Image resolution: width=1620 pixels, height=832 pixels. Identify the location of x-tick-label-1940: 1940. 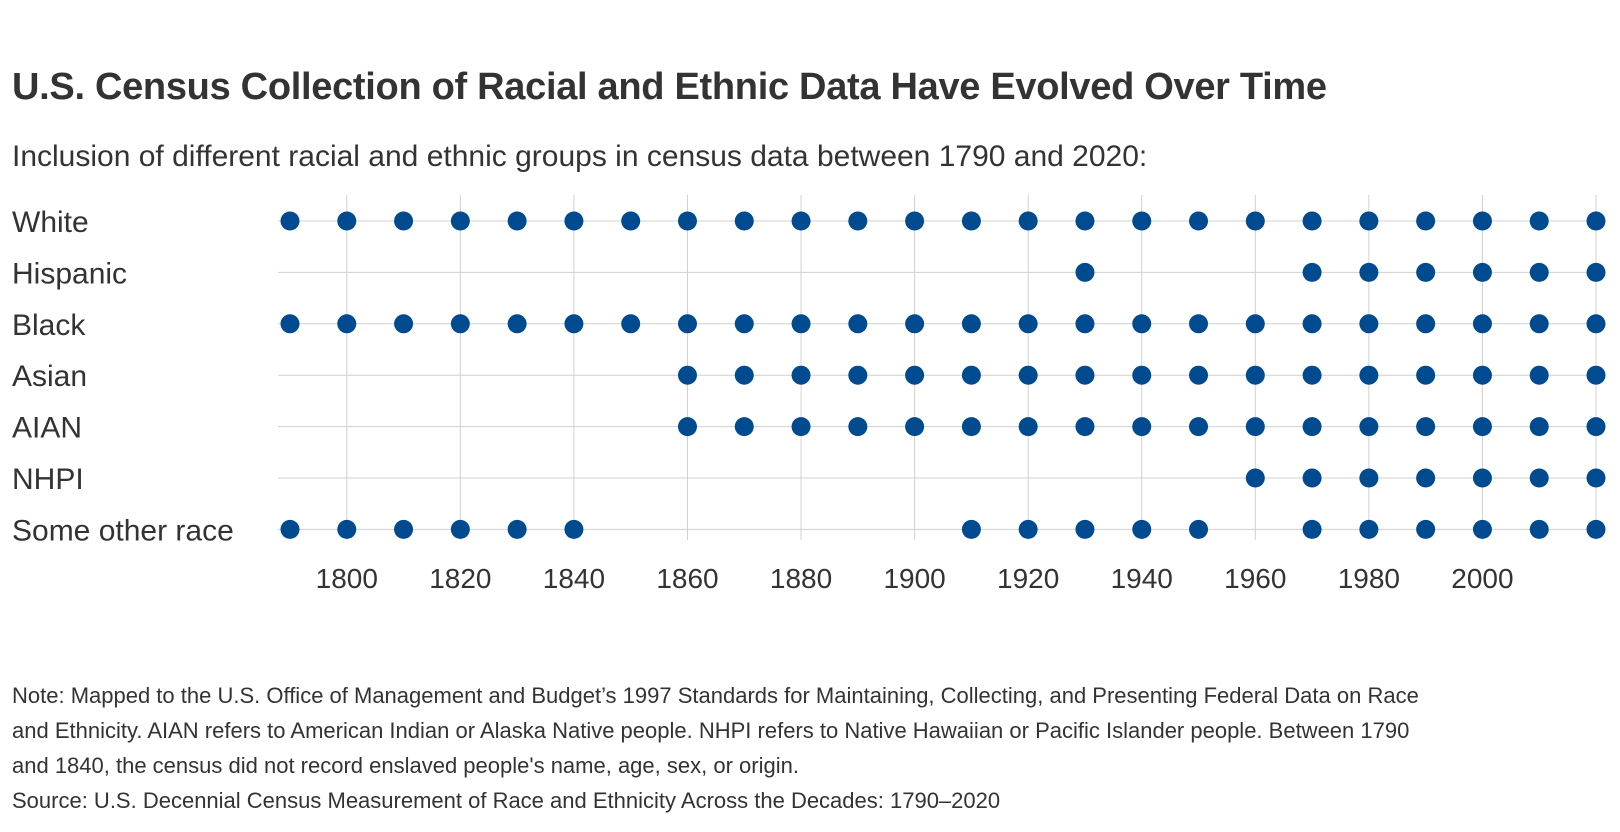
(1142, 578).